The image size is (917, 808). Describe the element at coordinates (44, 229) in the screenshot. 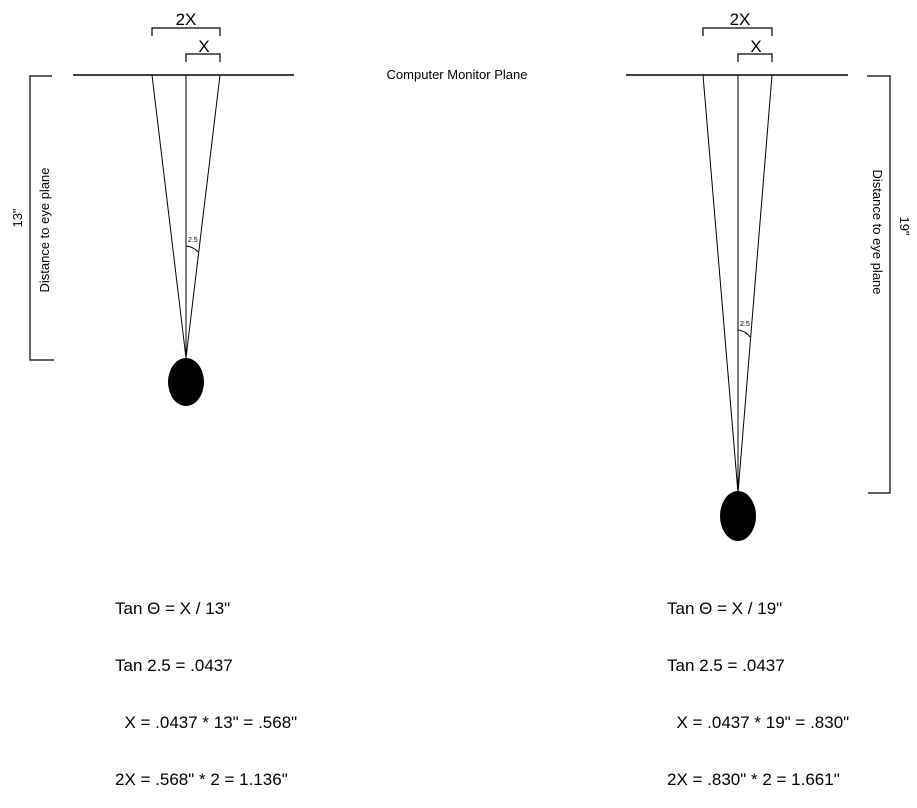

I see `left-distance-text: Distance to eye plane` at that location.